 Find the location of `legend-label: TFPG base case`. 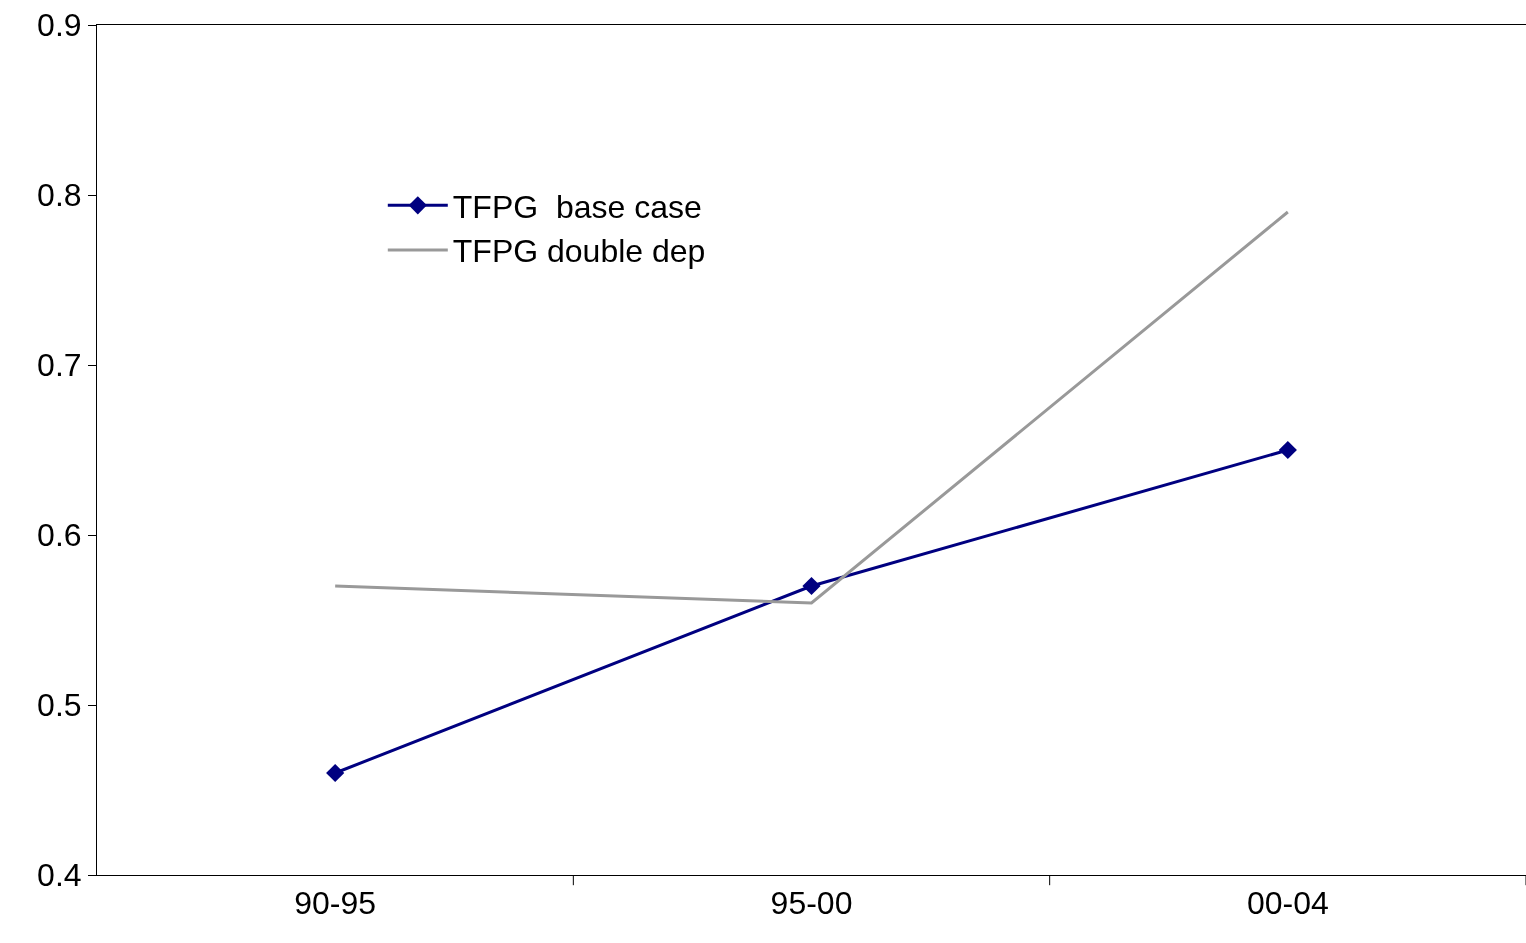

legend-label: TFPG base case is located at coordinates (577, 206).